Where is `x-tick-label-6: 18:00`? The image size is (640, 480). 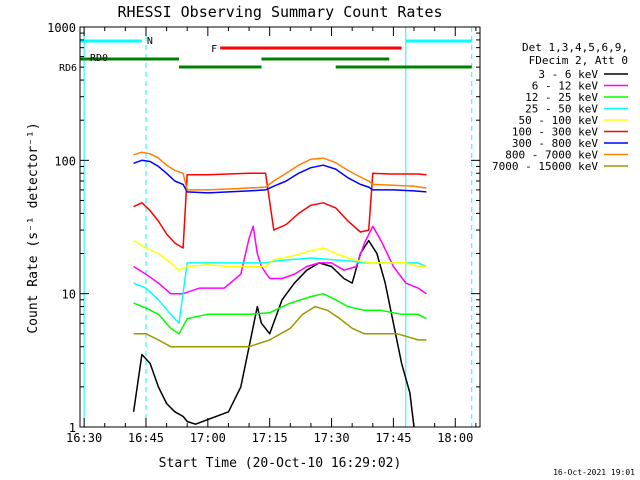 x-tick-label-6: 18:00 is located at coordinates (455, 438).